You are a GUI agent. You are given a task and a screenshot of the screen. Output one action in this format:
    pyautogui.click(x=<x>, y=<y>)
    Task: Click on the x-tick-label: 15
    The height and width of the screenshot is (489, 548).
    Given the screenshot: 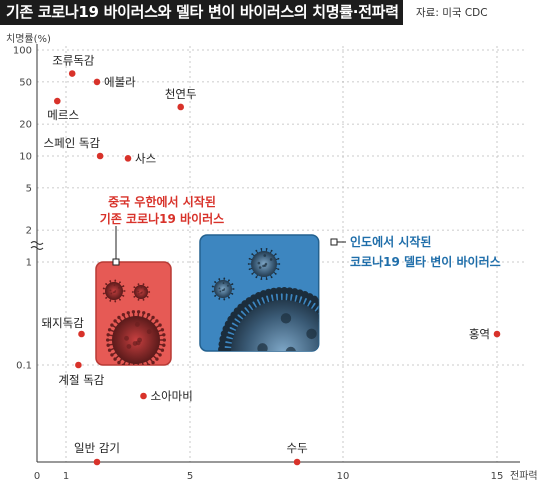 What is the action you would take?
    pyautogui.click(x=497, y=476)
    